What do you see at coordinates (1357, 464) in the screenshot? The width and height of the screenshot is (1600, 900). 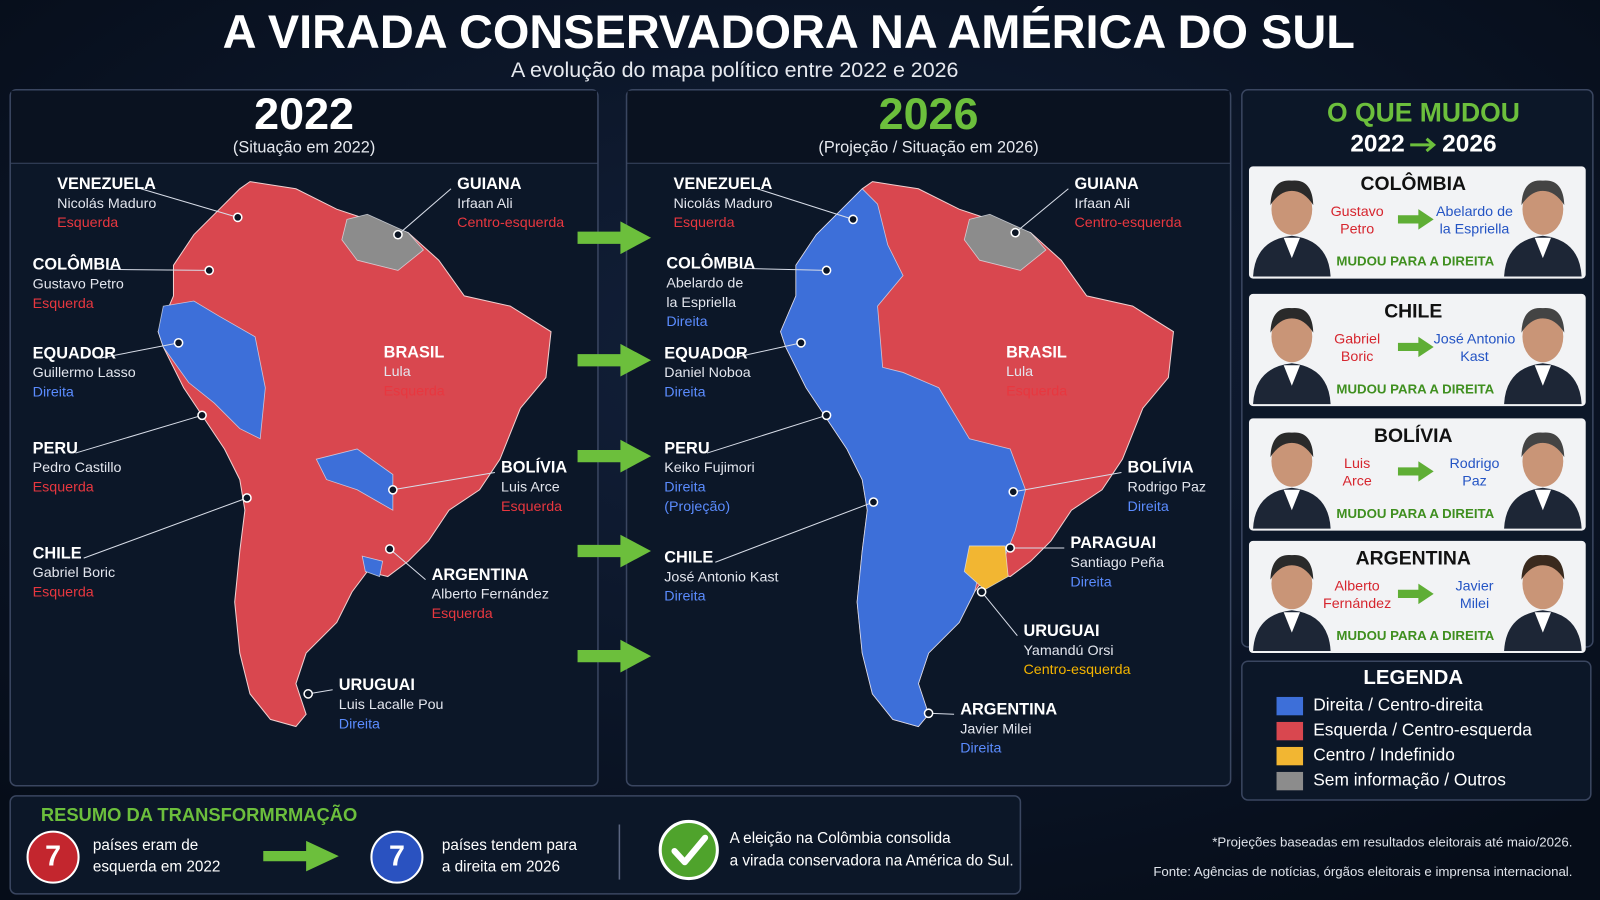 I see `before-leader: Luis` at bounding box center [1357, 464].